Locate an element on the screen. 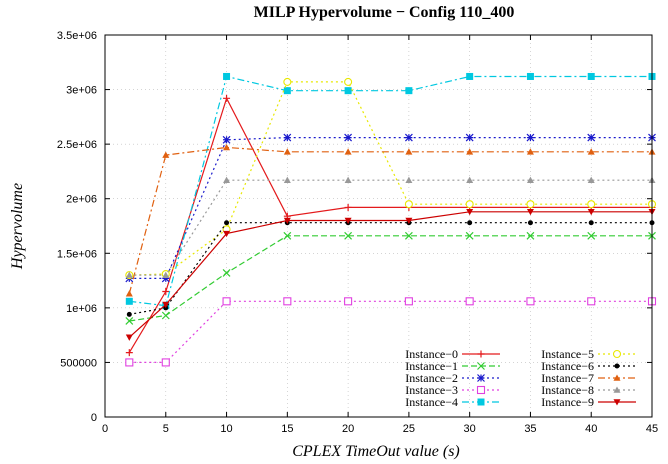  y-tick-label: 1e+06 is located at coordinates (81, 309).